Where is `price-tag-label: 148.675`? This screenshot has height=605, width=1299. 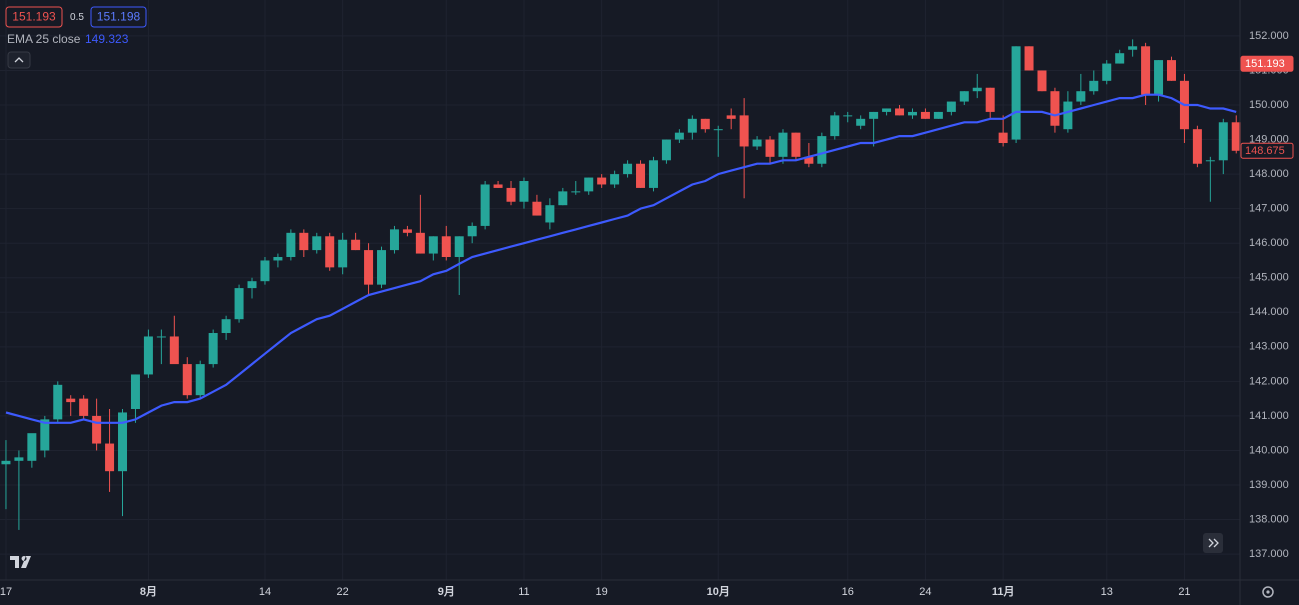 price-tag-label: 148.675 is located at coordinates (1265, 151).